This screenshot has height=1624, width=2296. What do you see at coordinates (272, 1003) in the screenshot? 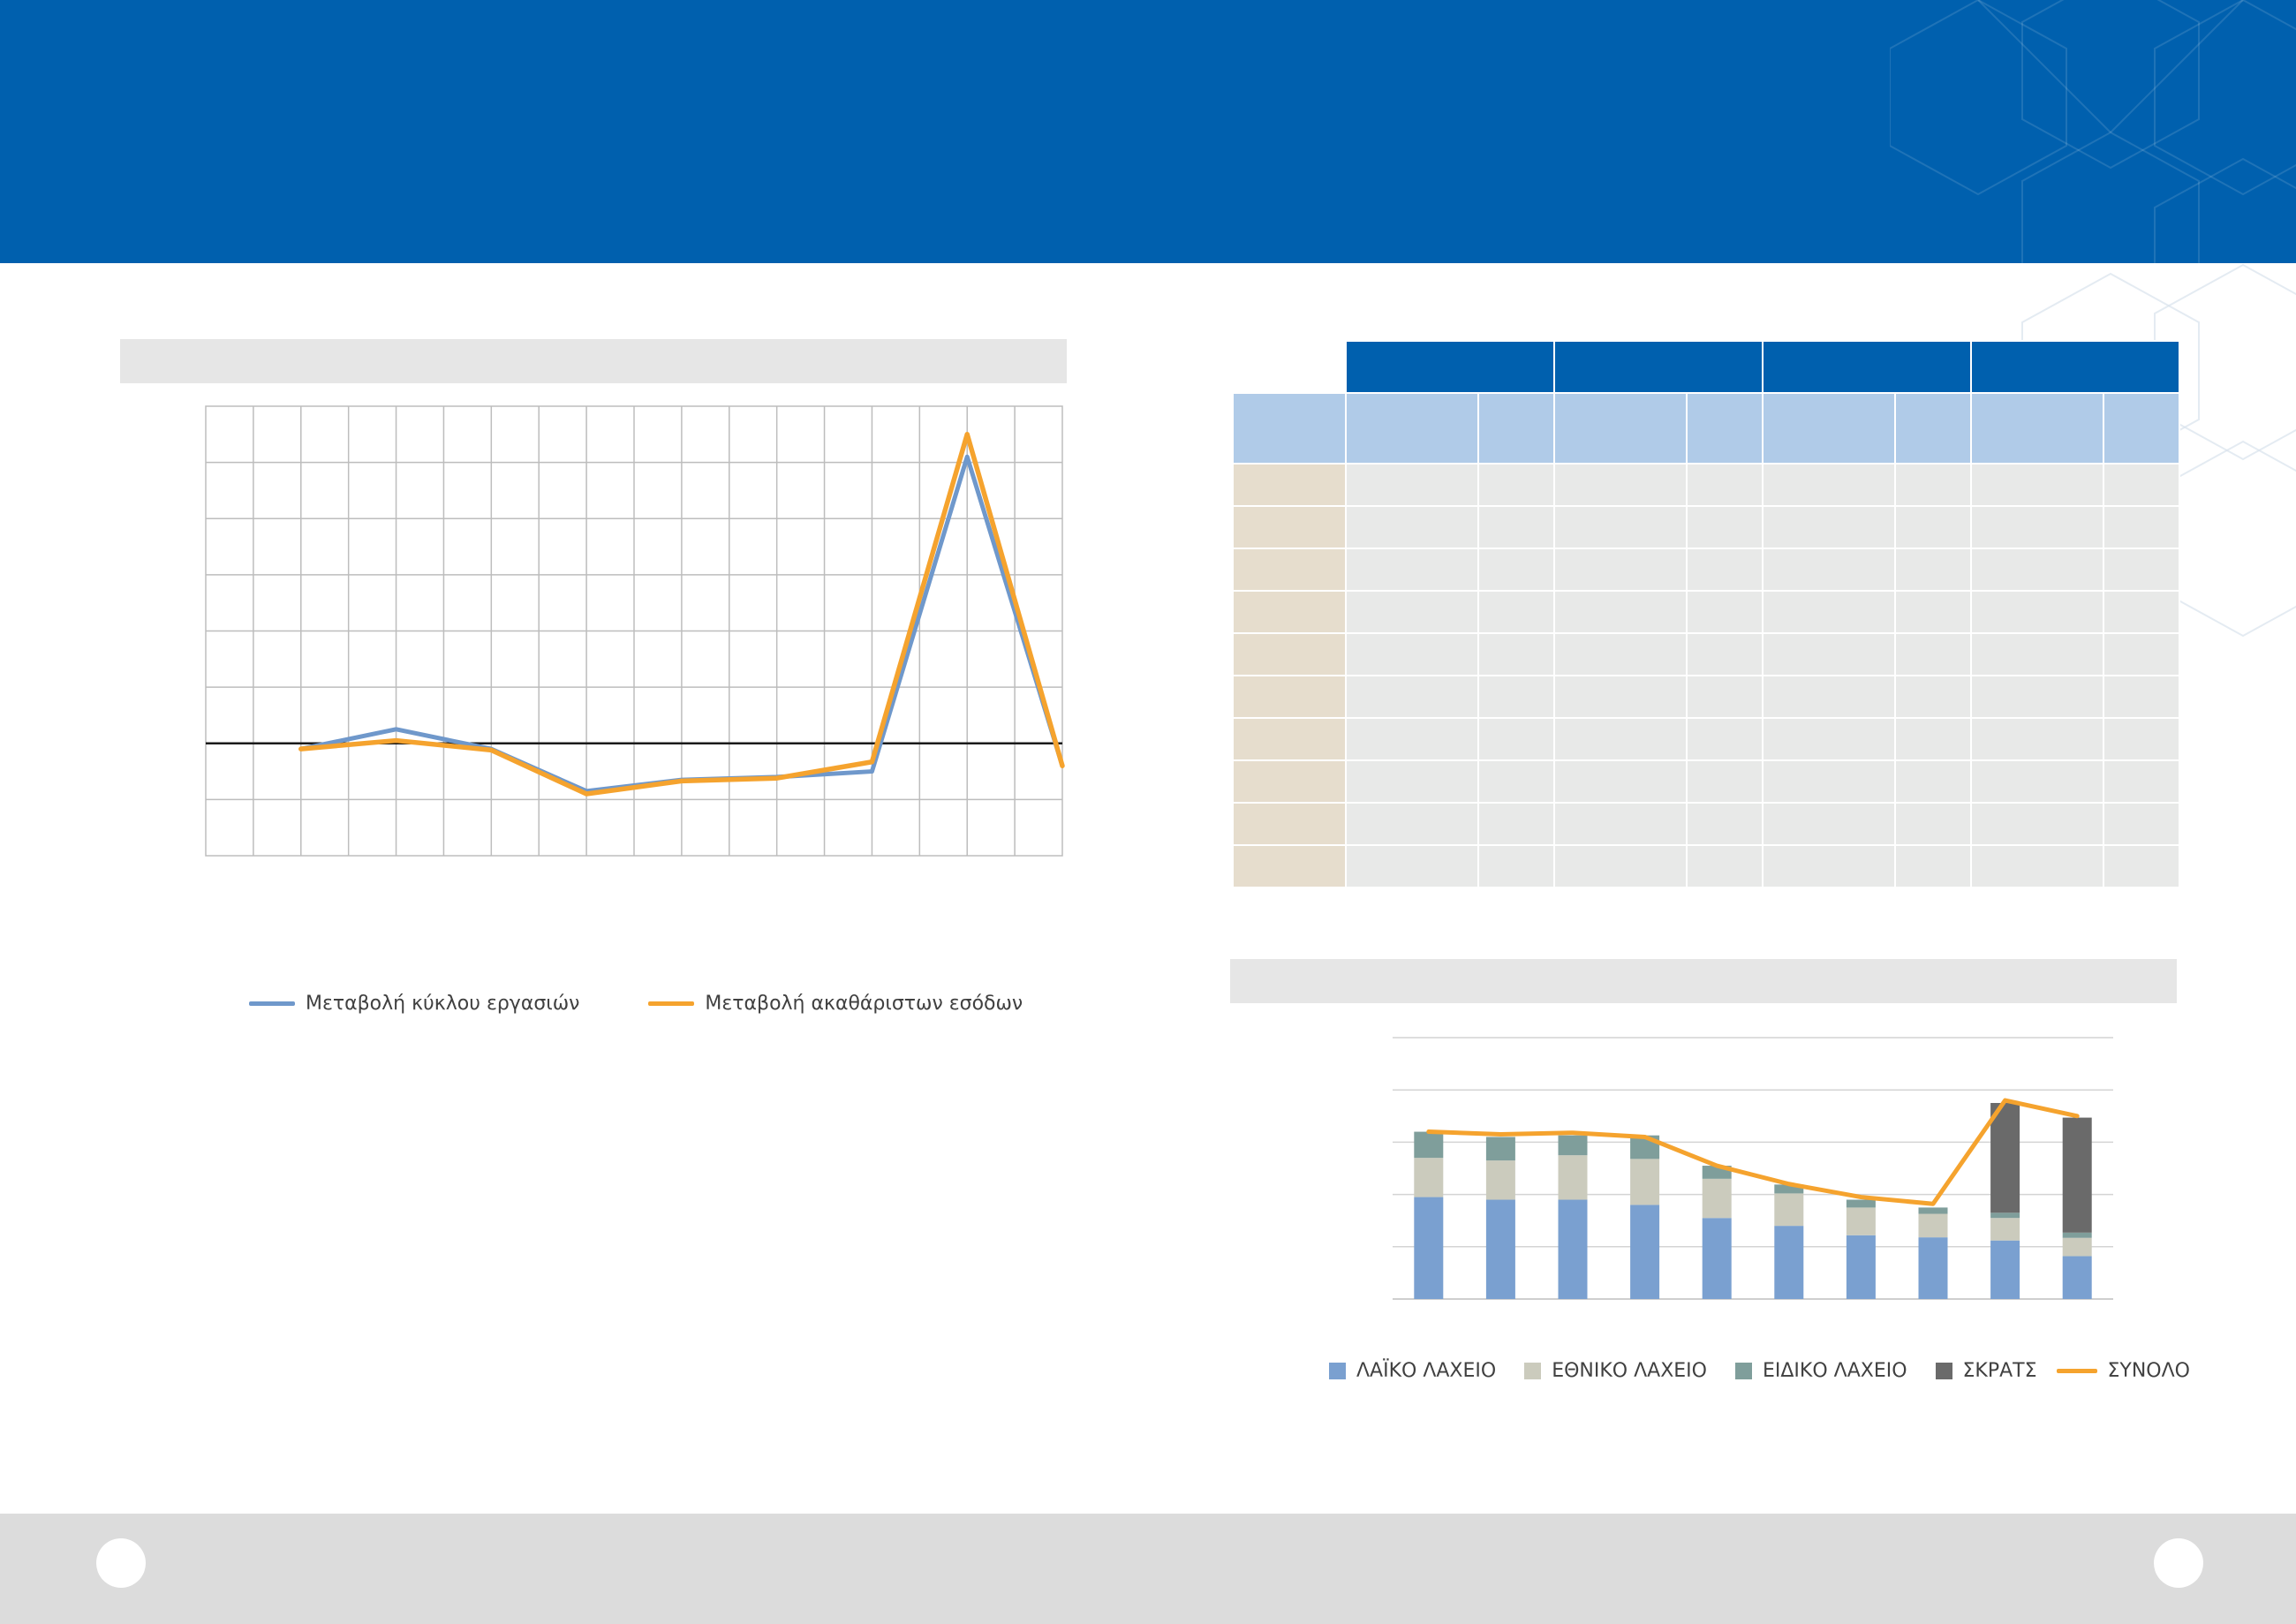
I see `legend-swatch-blue-line` at bounding box center [272, 1003].